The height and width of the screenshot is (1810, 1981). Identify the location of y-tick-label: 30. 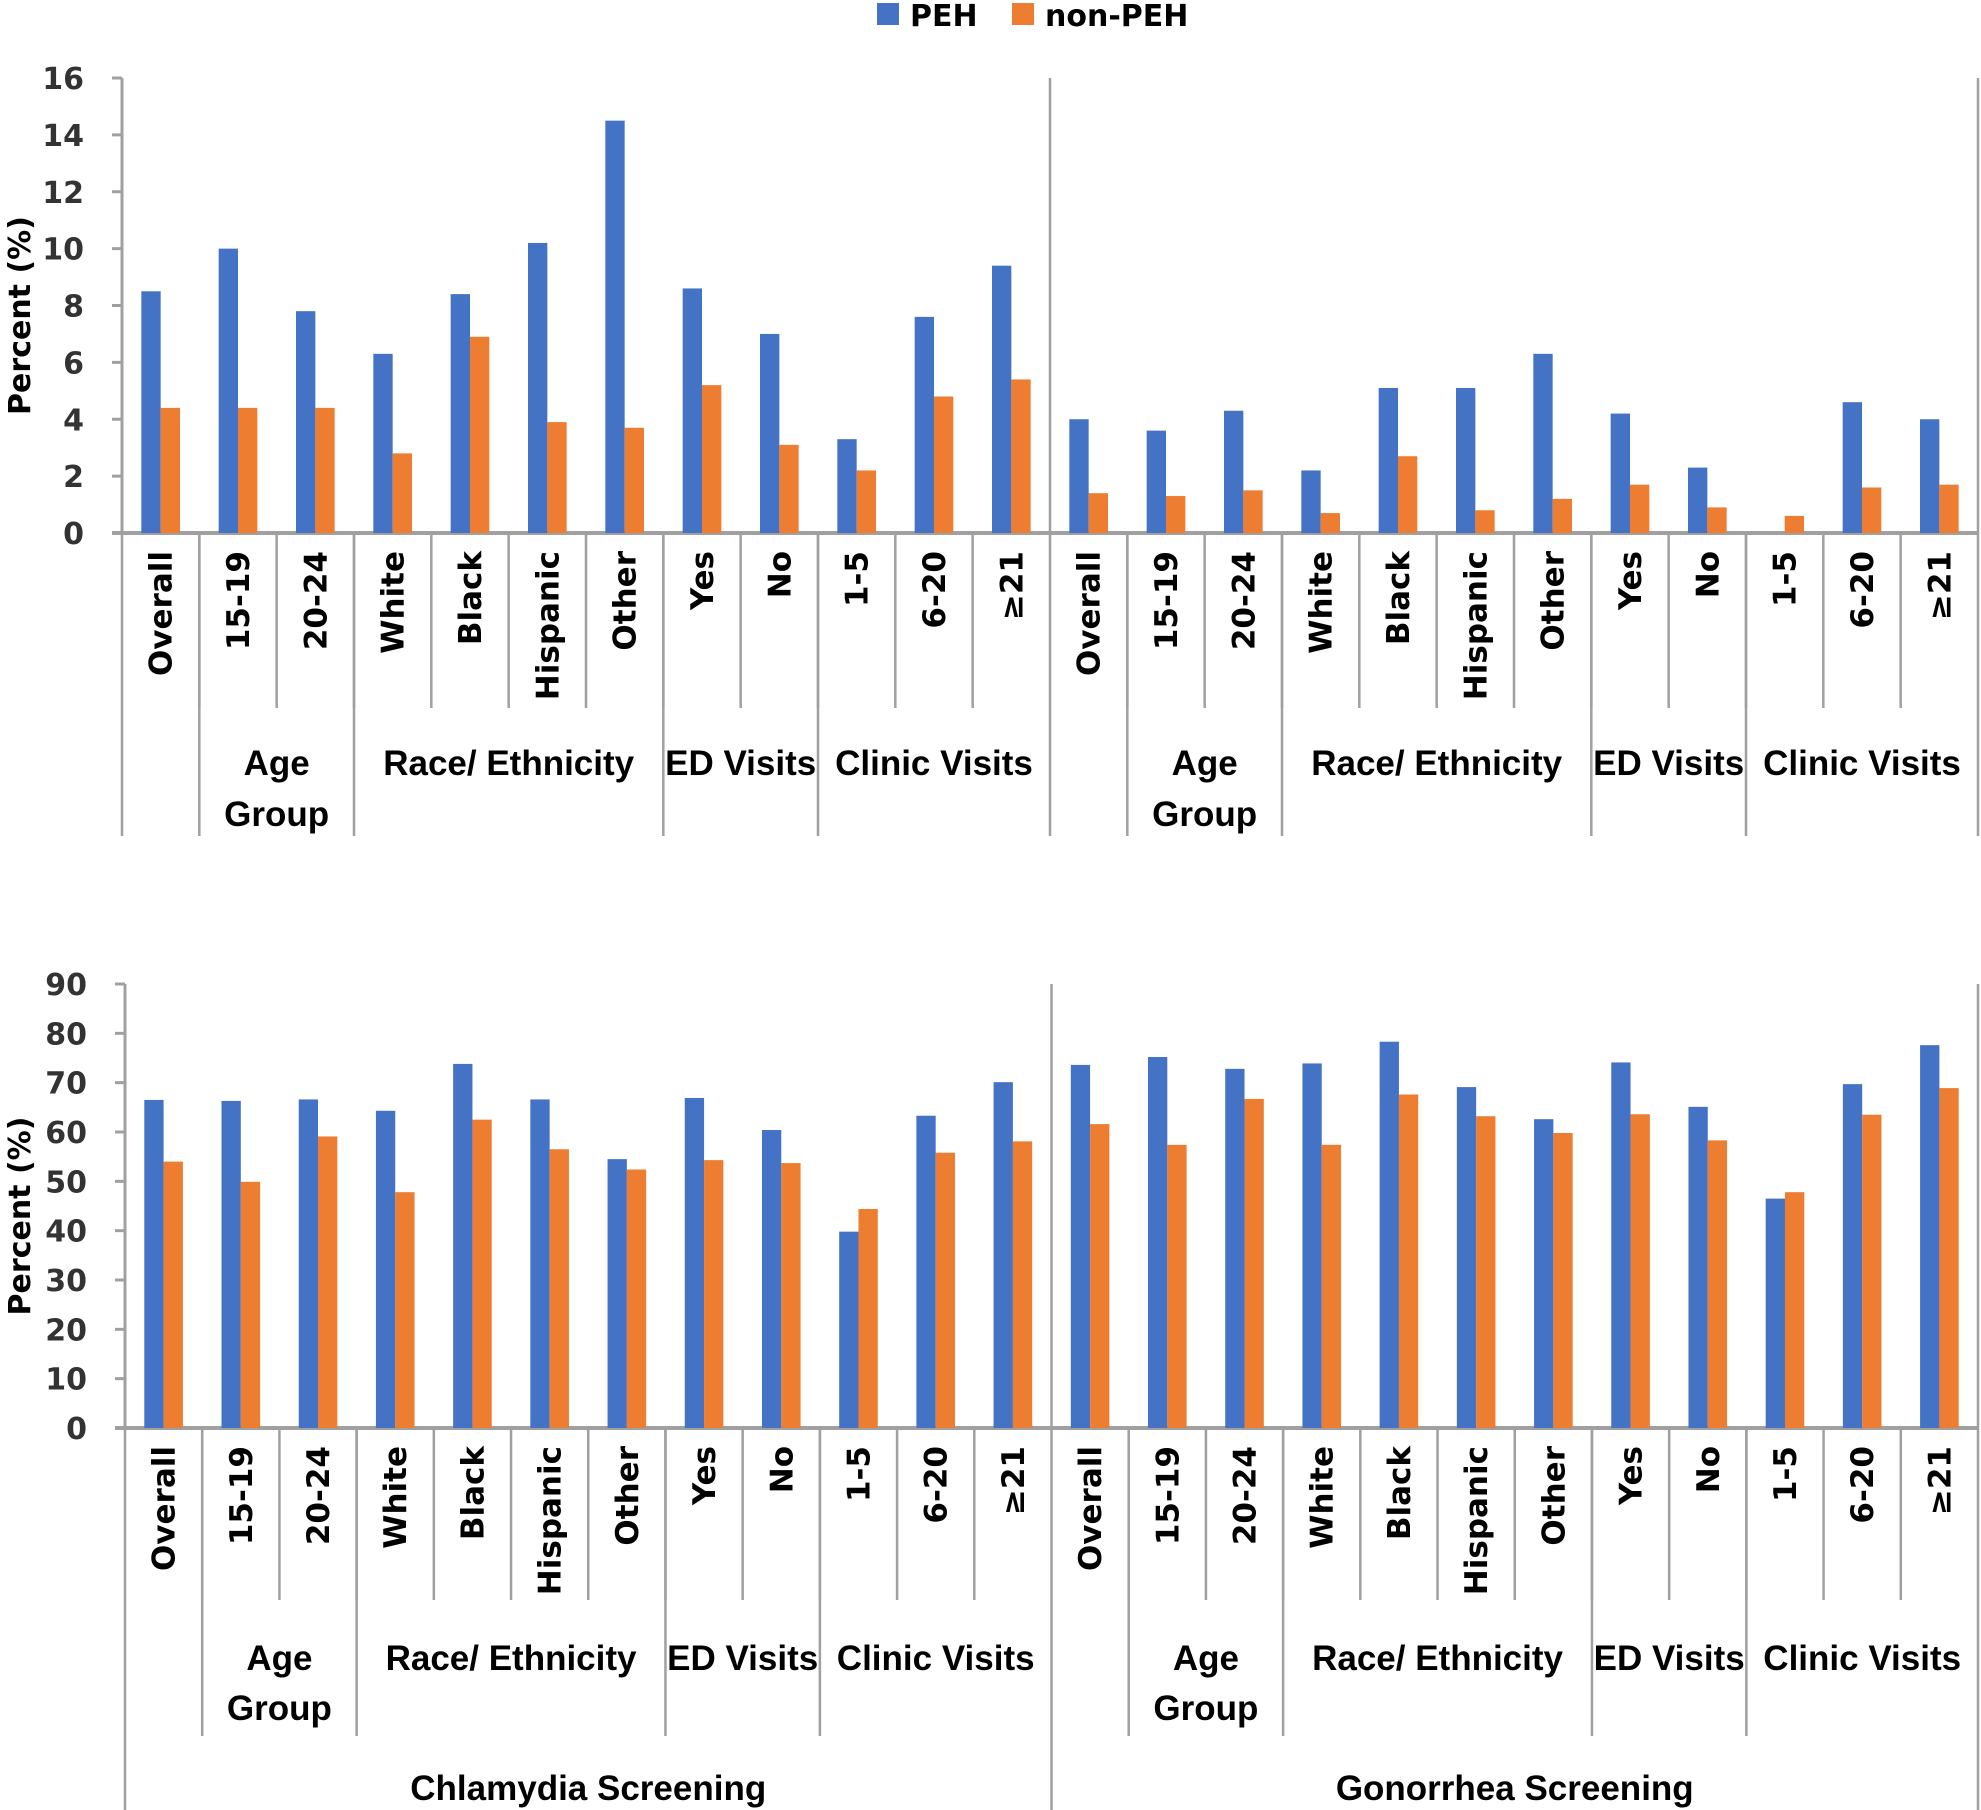
(66, 1281).